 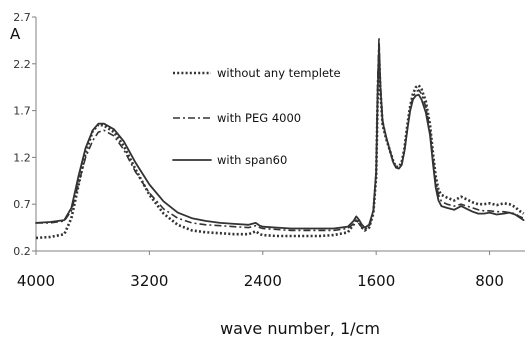 What do you see at coordinates (300, 328) in the screenshot?
I see `x-axis-label: wave number, 1/cm` at bounding box center [300, 328].